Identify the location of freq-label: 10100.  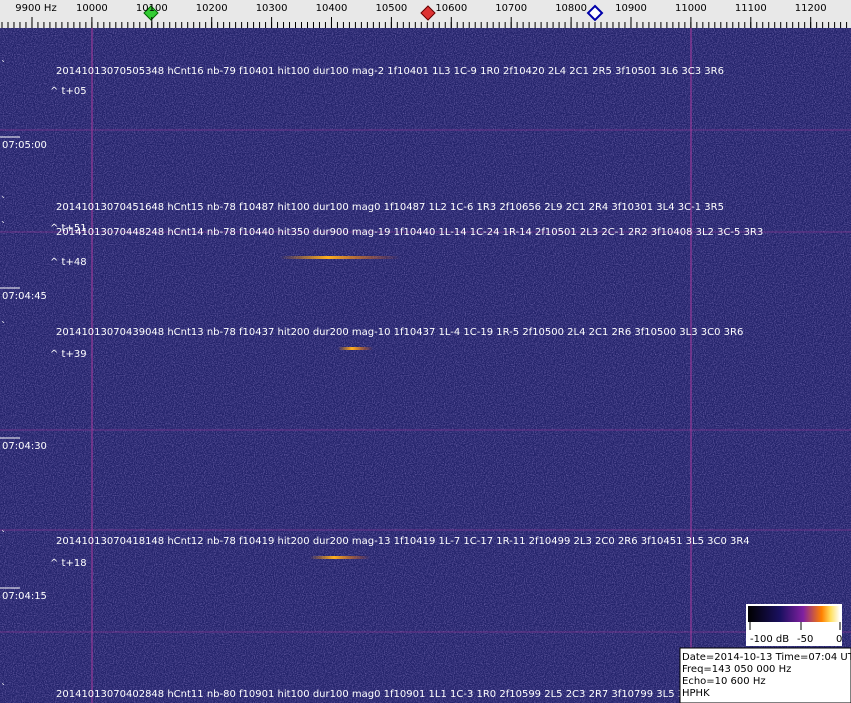
(152, 8).